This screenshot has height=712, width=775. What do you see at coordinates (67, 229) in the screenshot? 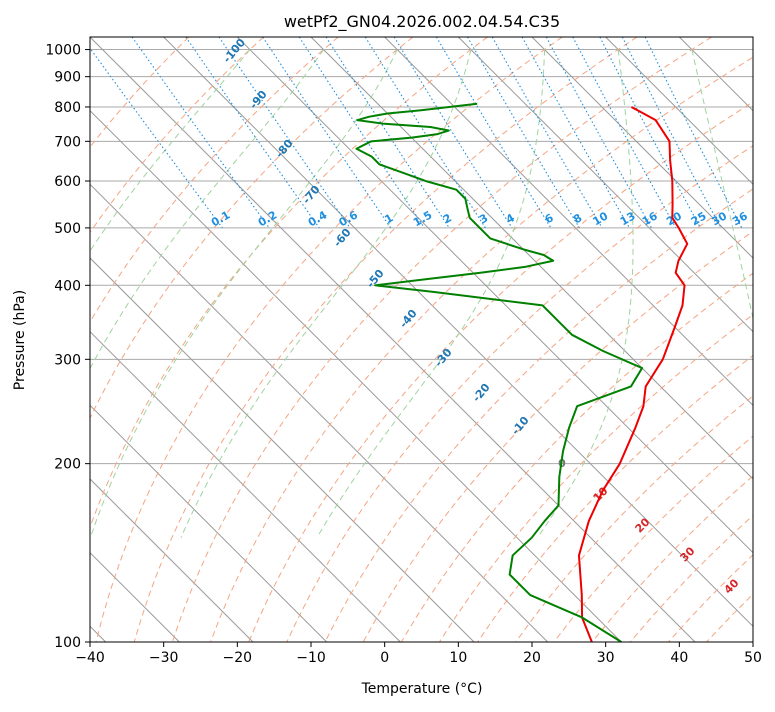
I see `y-tick-label: 500` at bounding box center [67, 229].